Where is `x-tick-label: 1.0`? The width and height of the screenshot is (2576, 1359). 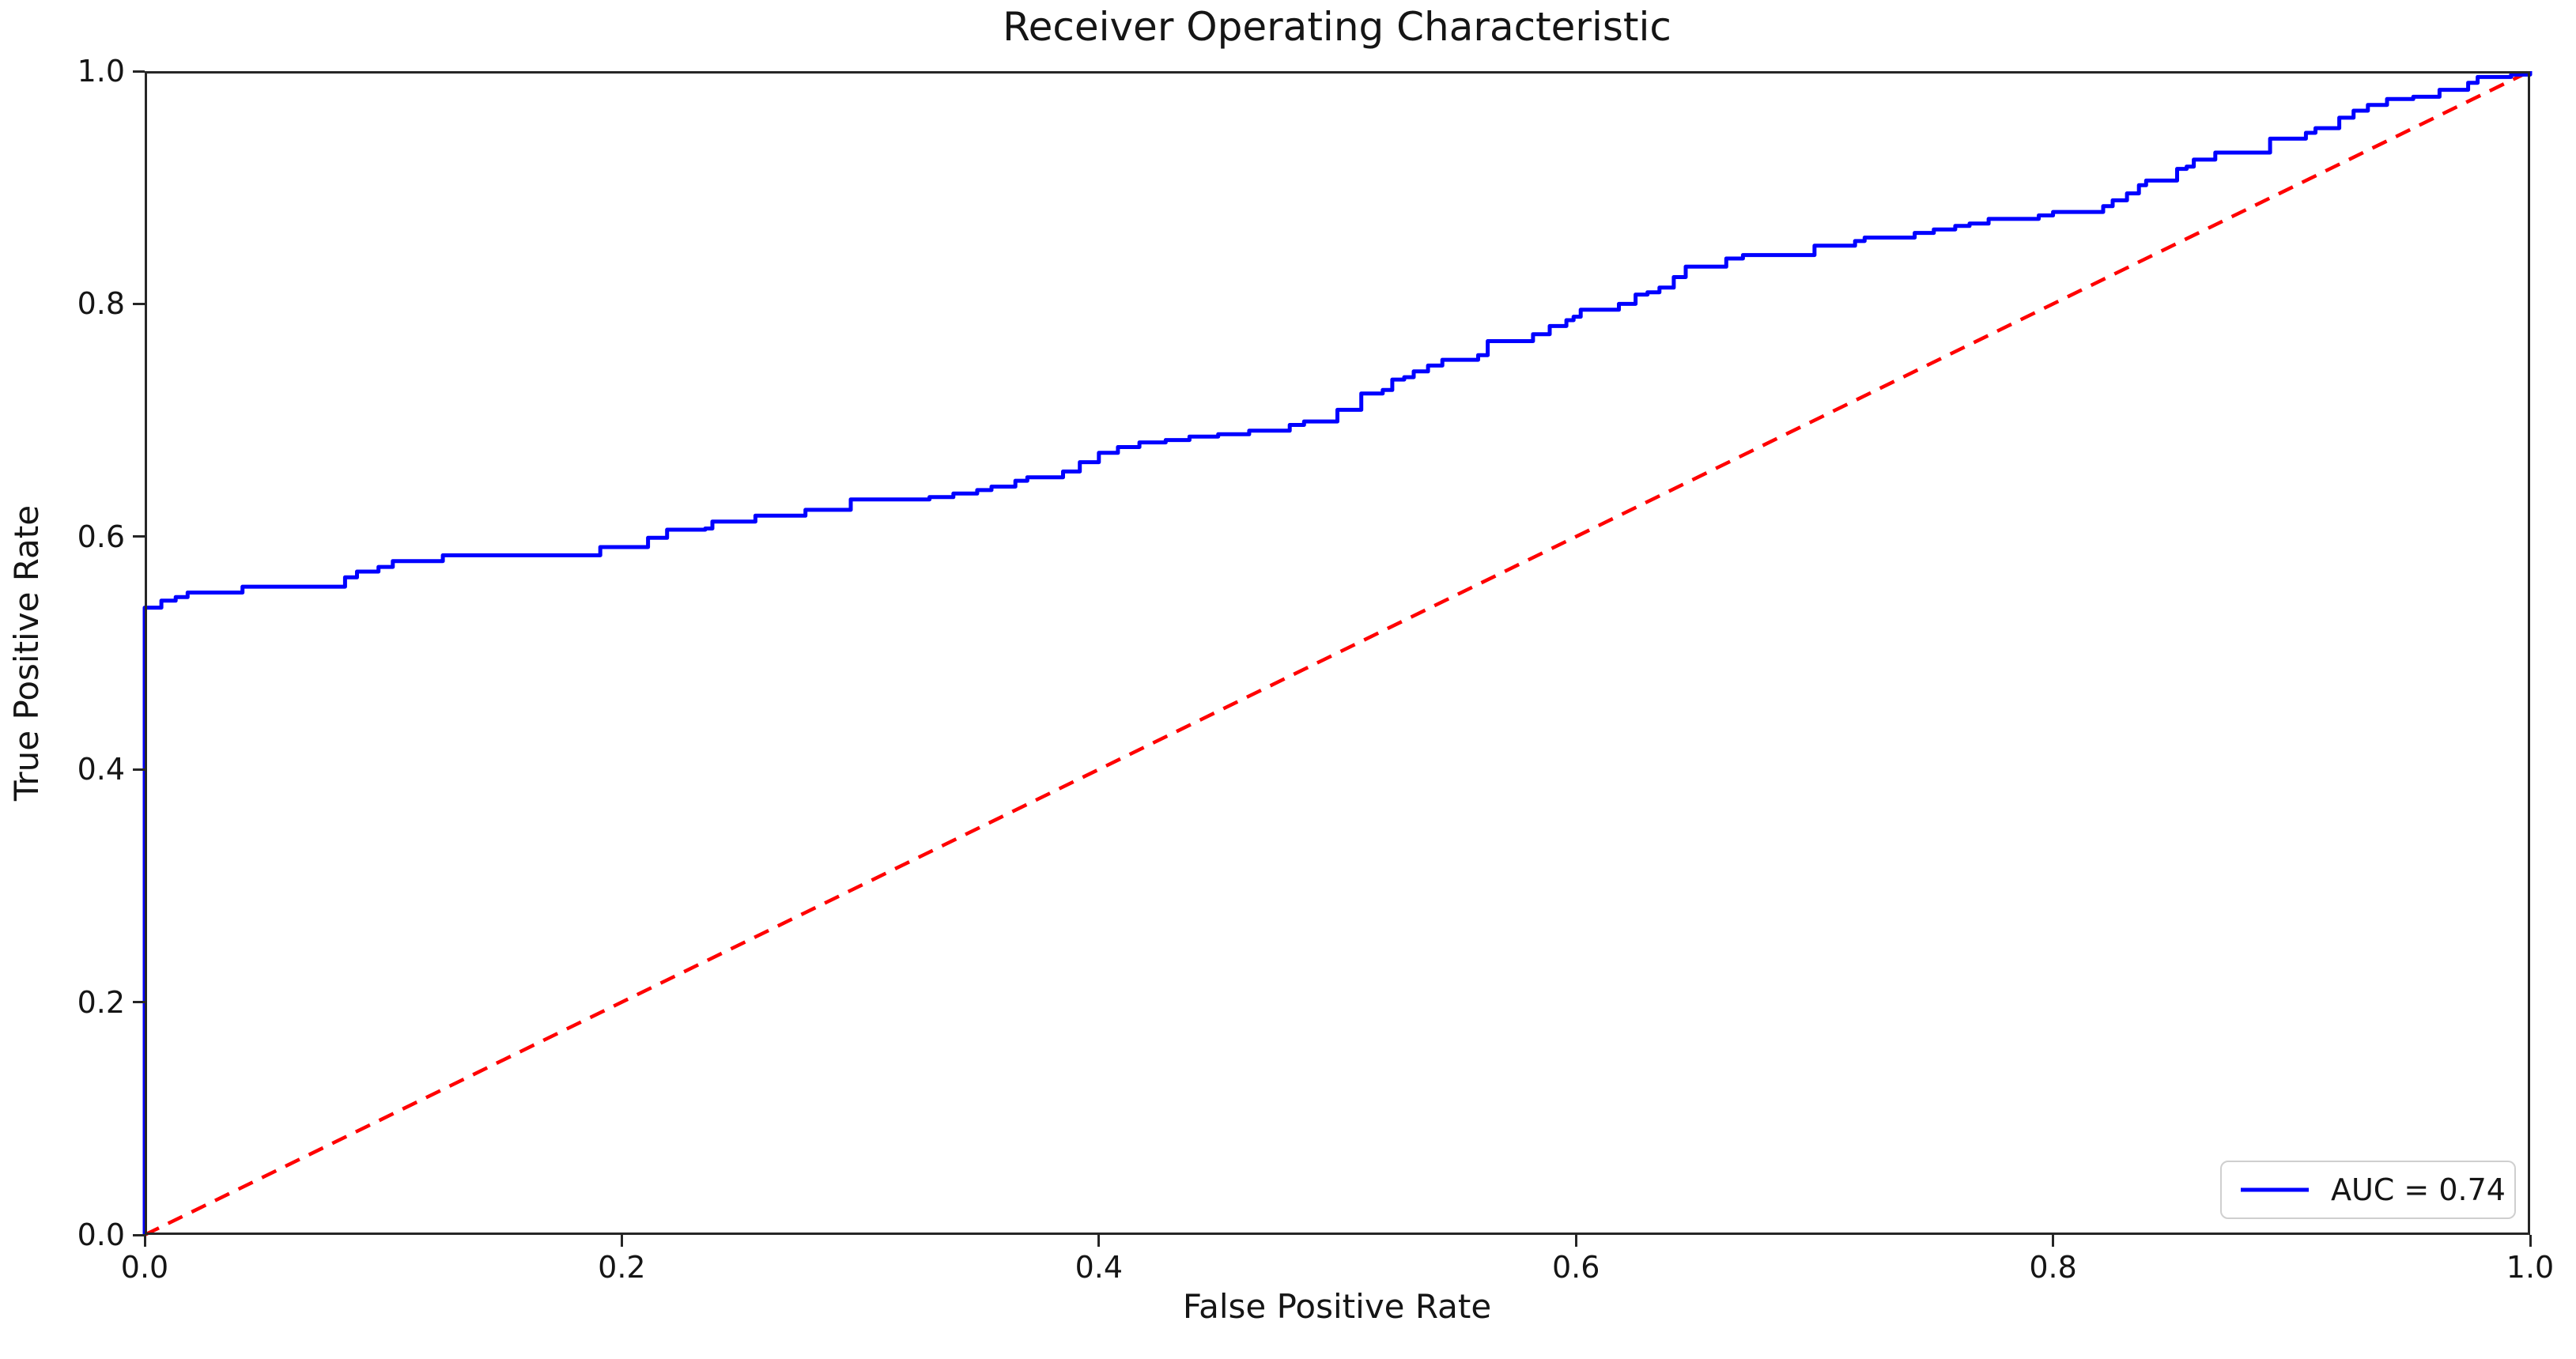 x-tick-label: 1.0 is located at coordinates (2530, 1267).